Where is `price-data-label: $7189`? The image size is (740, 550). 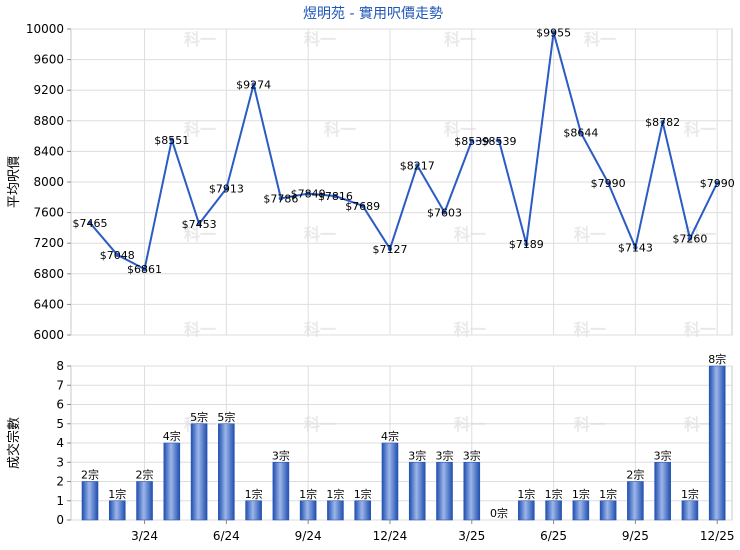
price-data-label: $7189 is located at coordinates (526, 244).